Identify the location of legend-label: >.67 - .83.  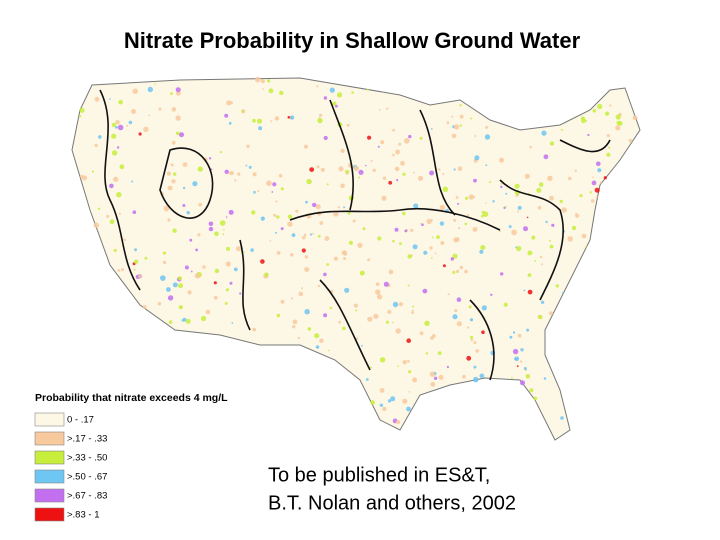
(87, 496).